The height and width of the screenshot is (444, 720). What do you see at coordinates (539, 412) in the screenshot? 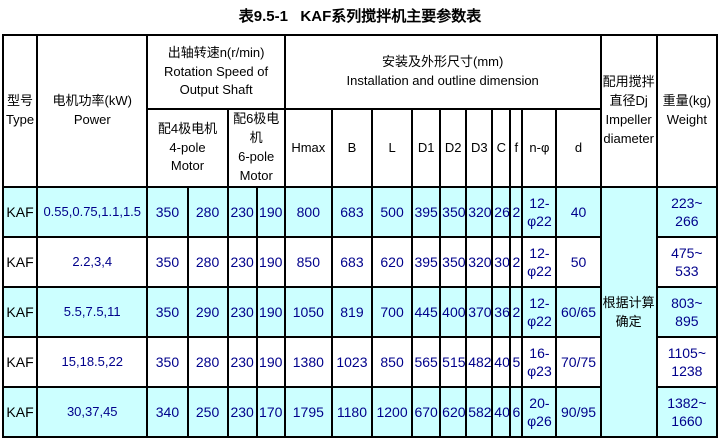
I see `table-cell: 20- φ26` at bounding box center [539, 412].